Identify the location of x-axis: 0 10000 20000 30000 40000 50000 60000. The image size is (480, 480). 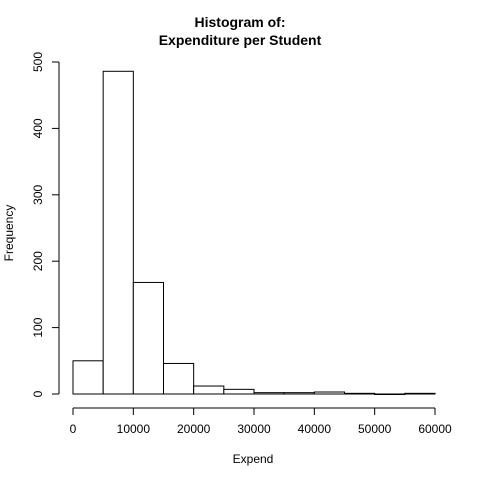
(261, 421).